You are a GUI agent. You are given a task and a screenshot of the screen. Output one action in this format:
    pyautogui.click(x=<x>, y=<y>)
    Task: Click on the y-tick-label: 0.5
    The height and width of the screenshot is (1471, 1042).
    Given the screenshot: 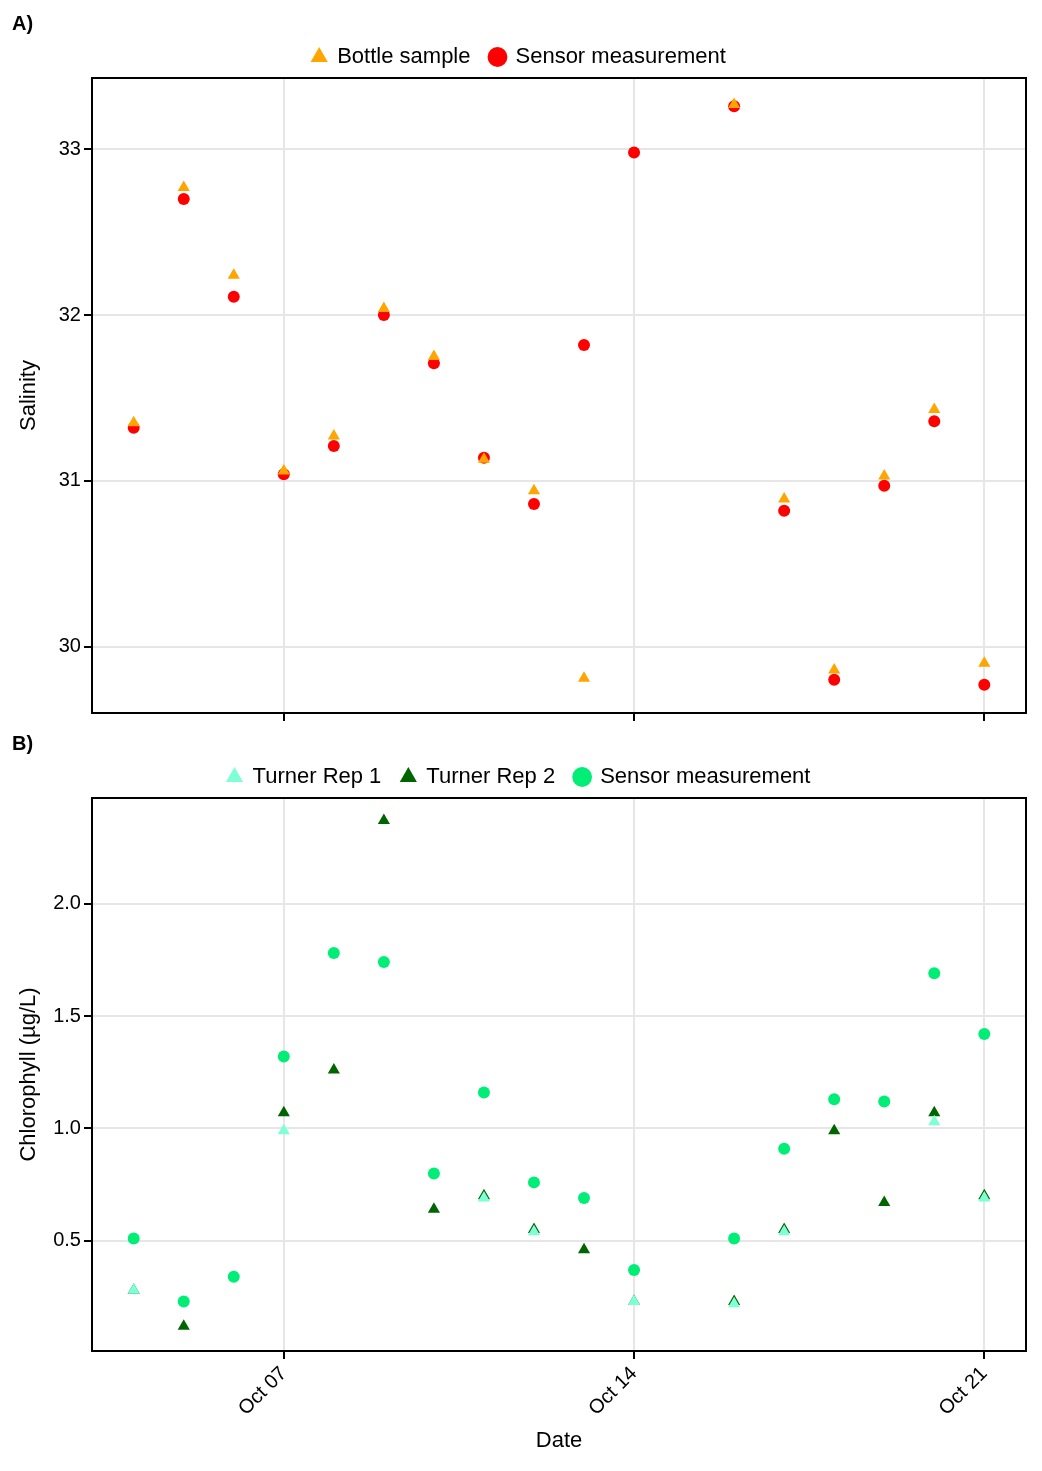 What is the action you would take?
    pyautogui.click(x=67, y=1239)
    